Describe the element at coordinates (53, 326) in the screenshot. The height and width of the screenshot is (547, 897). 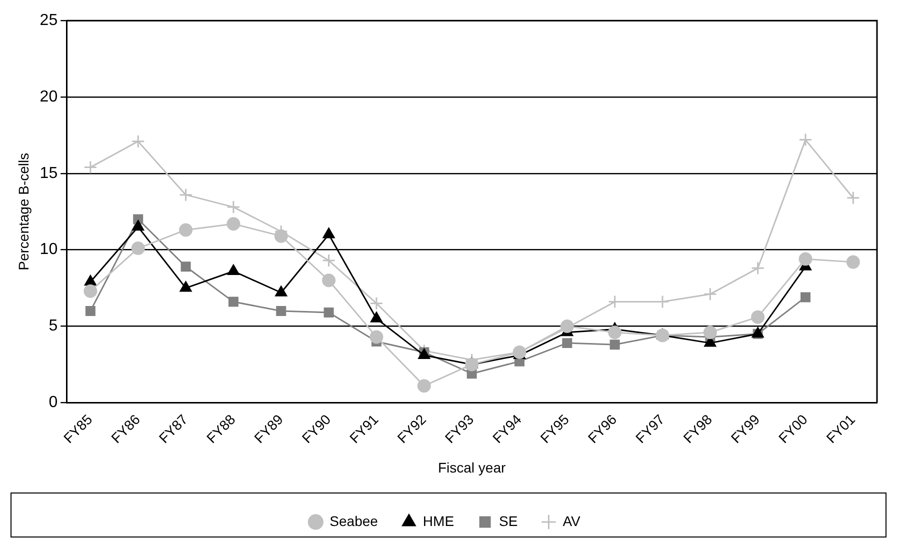
I see `y-tick-label: 5` at that location.